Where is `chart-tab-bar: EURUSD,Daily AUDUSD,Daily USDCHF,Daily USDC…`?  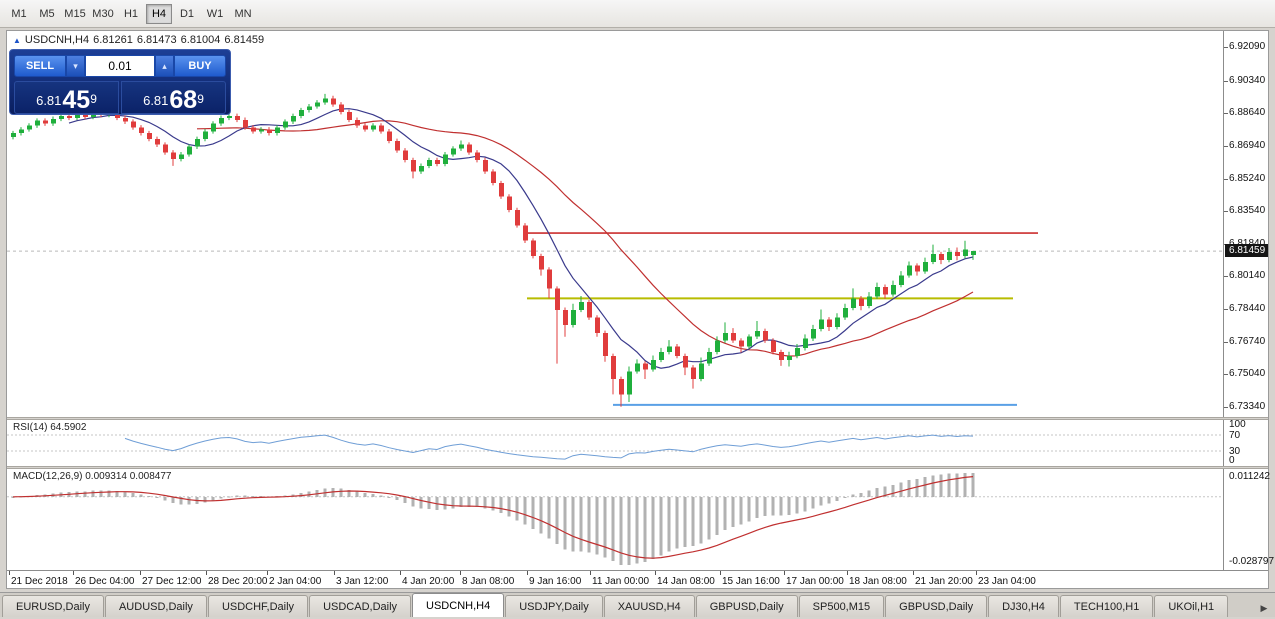 chart-tab-bar: EURUSD,Daily AUDUSD,Daily USDCHF,Daily USDC… is located at coordinates (637, 604).